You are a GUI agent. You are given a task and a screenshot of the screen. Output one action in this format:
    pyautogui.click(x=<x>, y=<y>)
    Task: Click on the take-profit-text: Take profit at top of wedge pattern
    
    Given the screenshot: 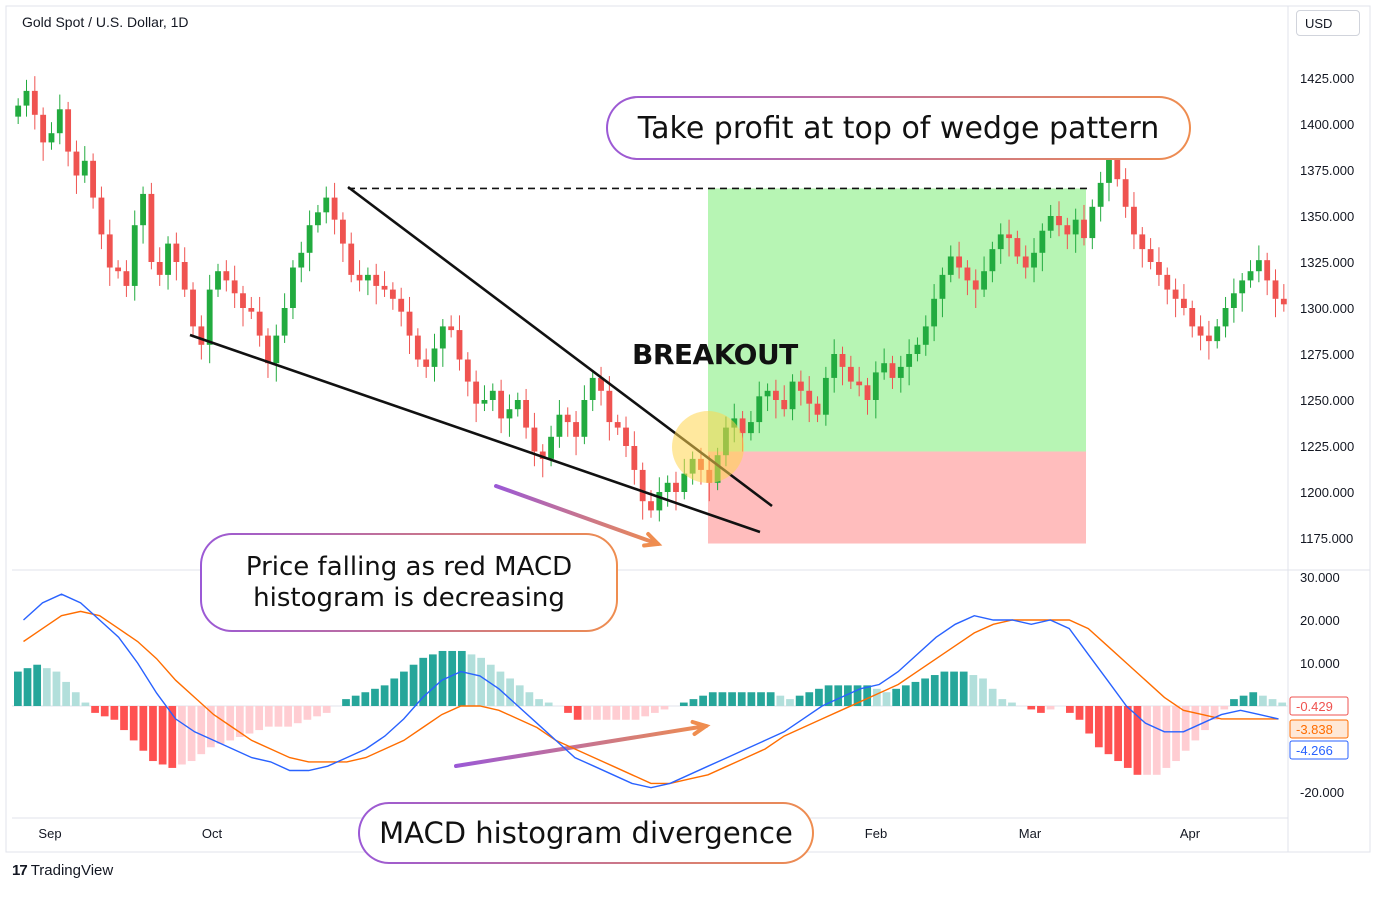 What is the action you would take?
    pyautogui.click(x=898, y=128)
    